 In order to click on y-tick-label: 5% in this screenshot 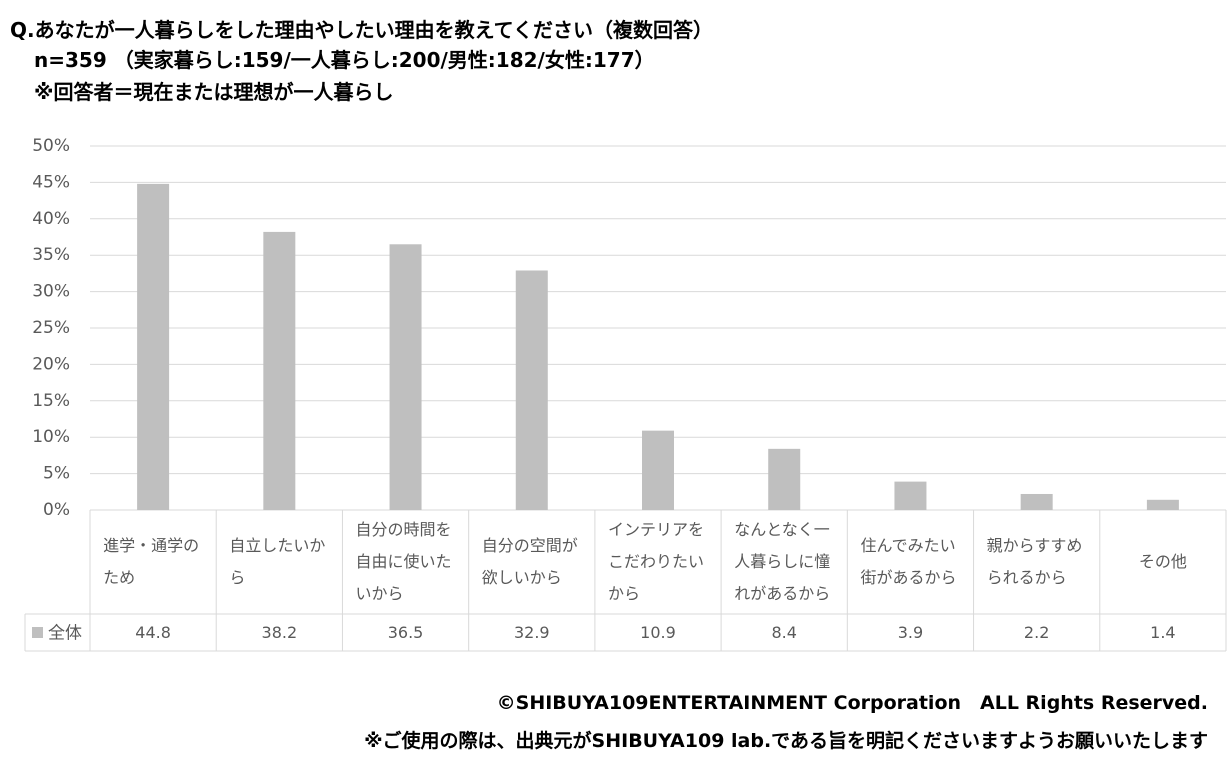, I will do `click(56, 474)`.